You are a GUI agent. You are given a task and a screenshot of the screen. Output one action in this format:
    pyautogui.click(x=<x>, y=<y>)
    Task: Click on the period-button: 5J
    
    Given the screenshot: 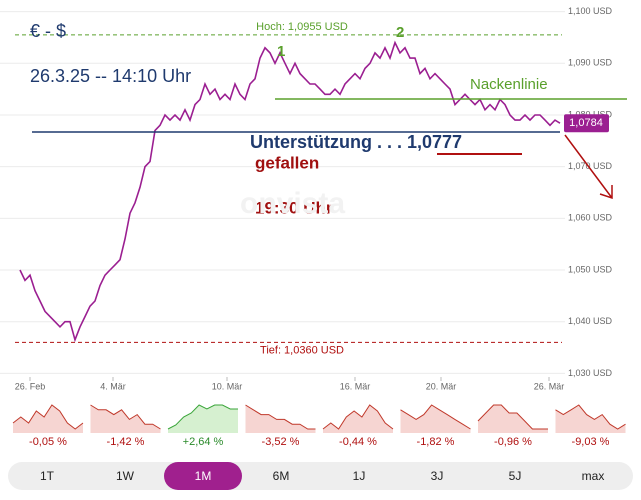 What is the action you would take?
    pyautogui.click(x=515, y=476)
    